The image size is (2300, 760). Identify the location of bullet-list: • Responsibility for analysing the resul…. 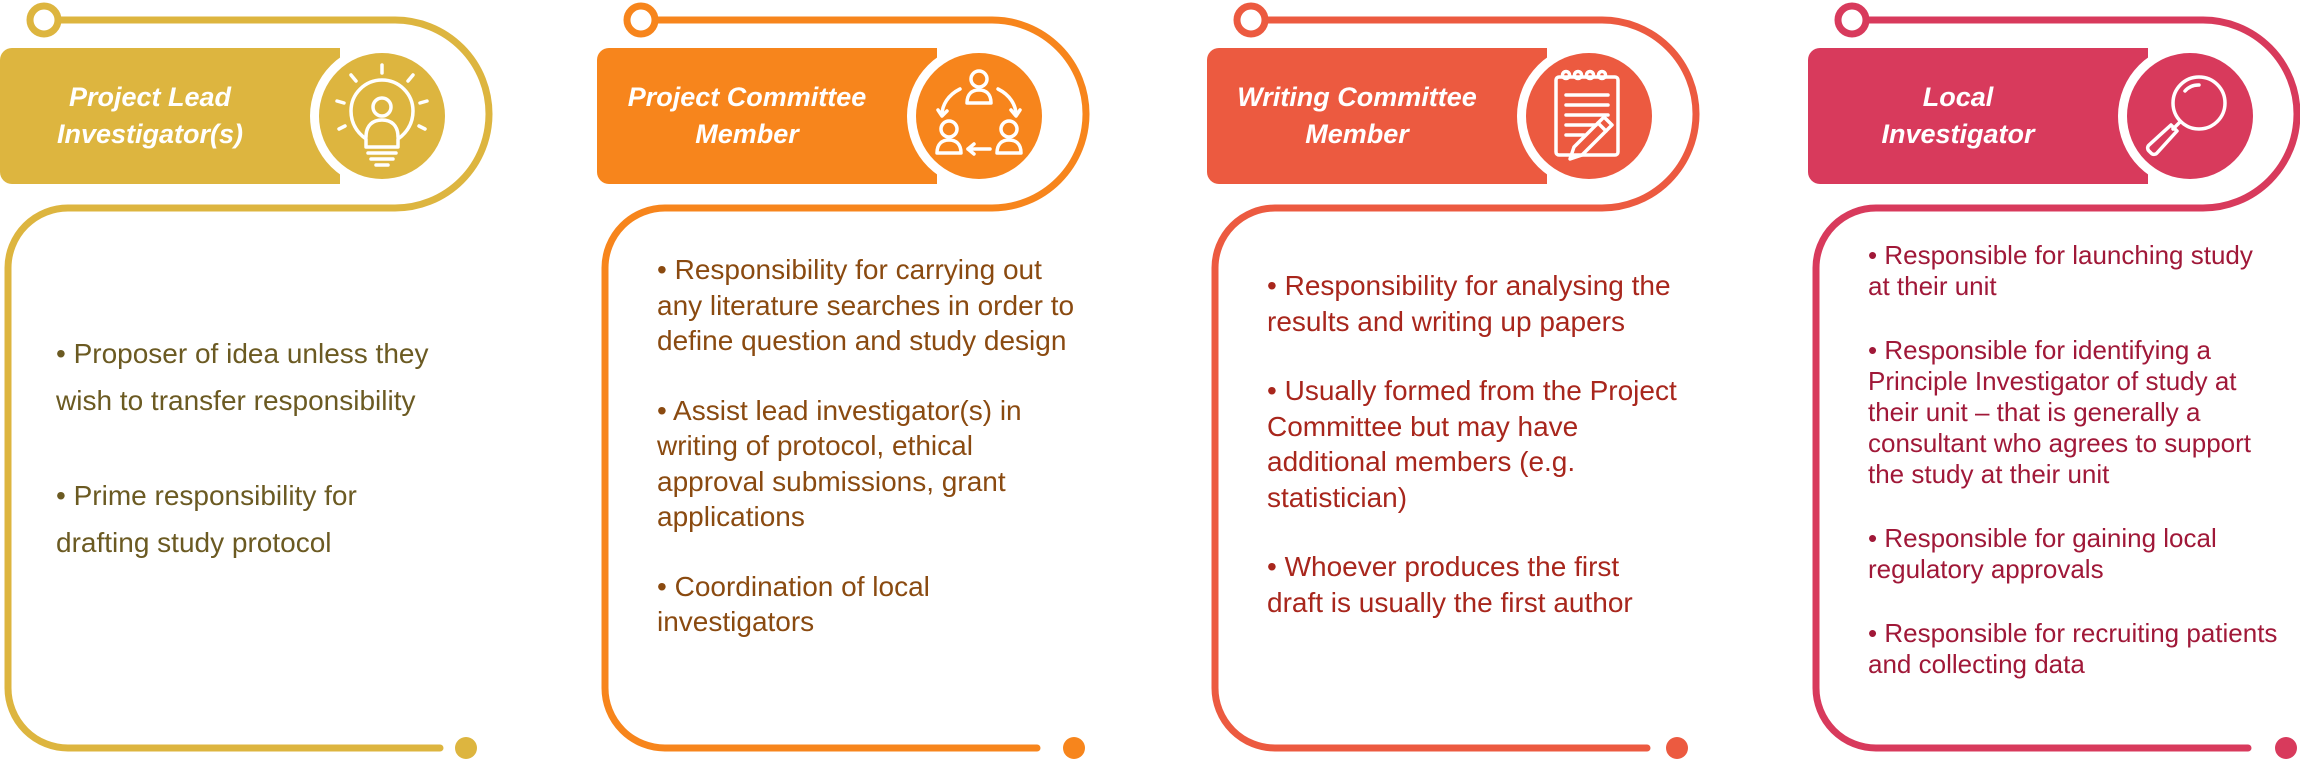
(1472, 444).